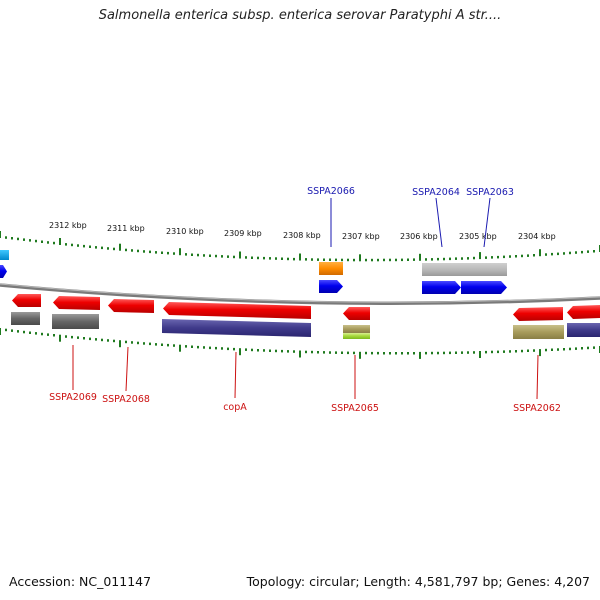 The width and height of the screenshot is (600, 600). I want to click on gene-label: SSPA2062, so click(537, 408).